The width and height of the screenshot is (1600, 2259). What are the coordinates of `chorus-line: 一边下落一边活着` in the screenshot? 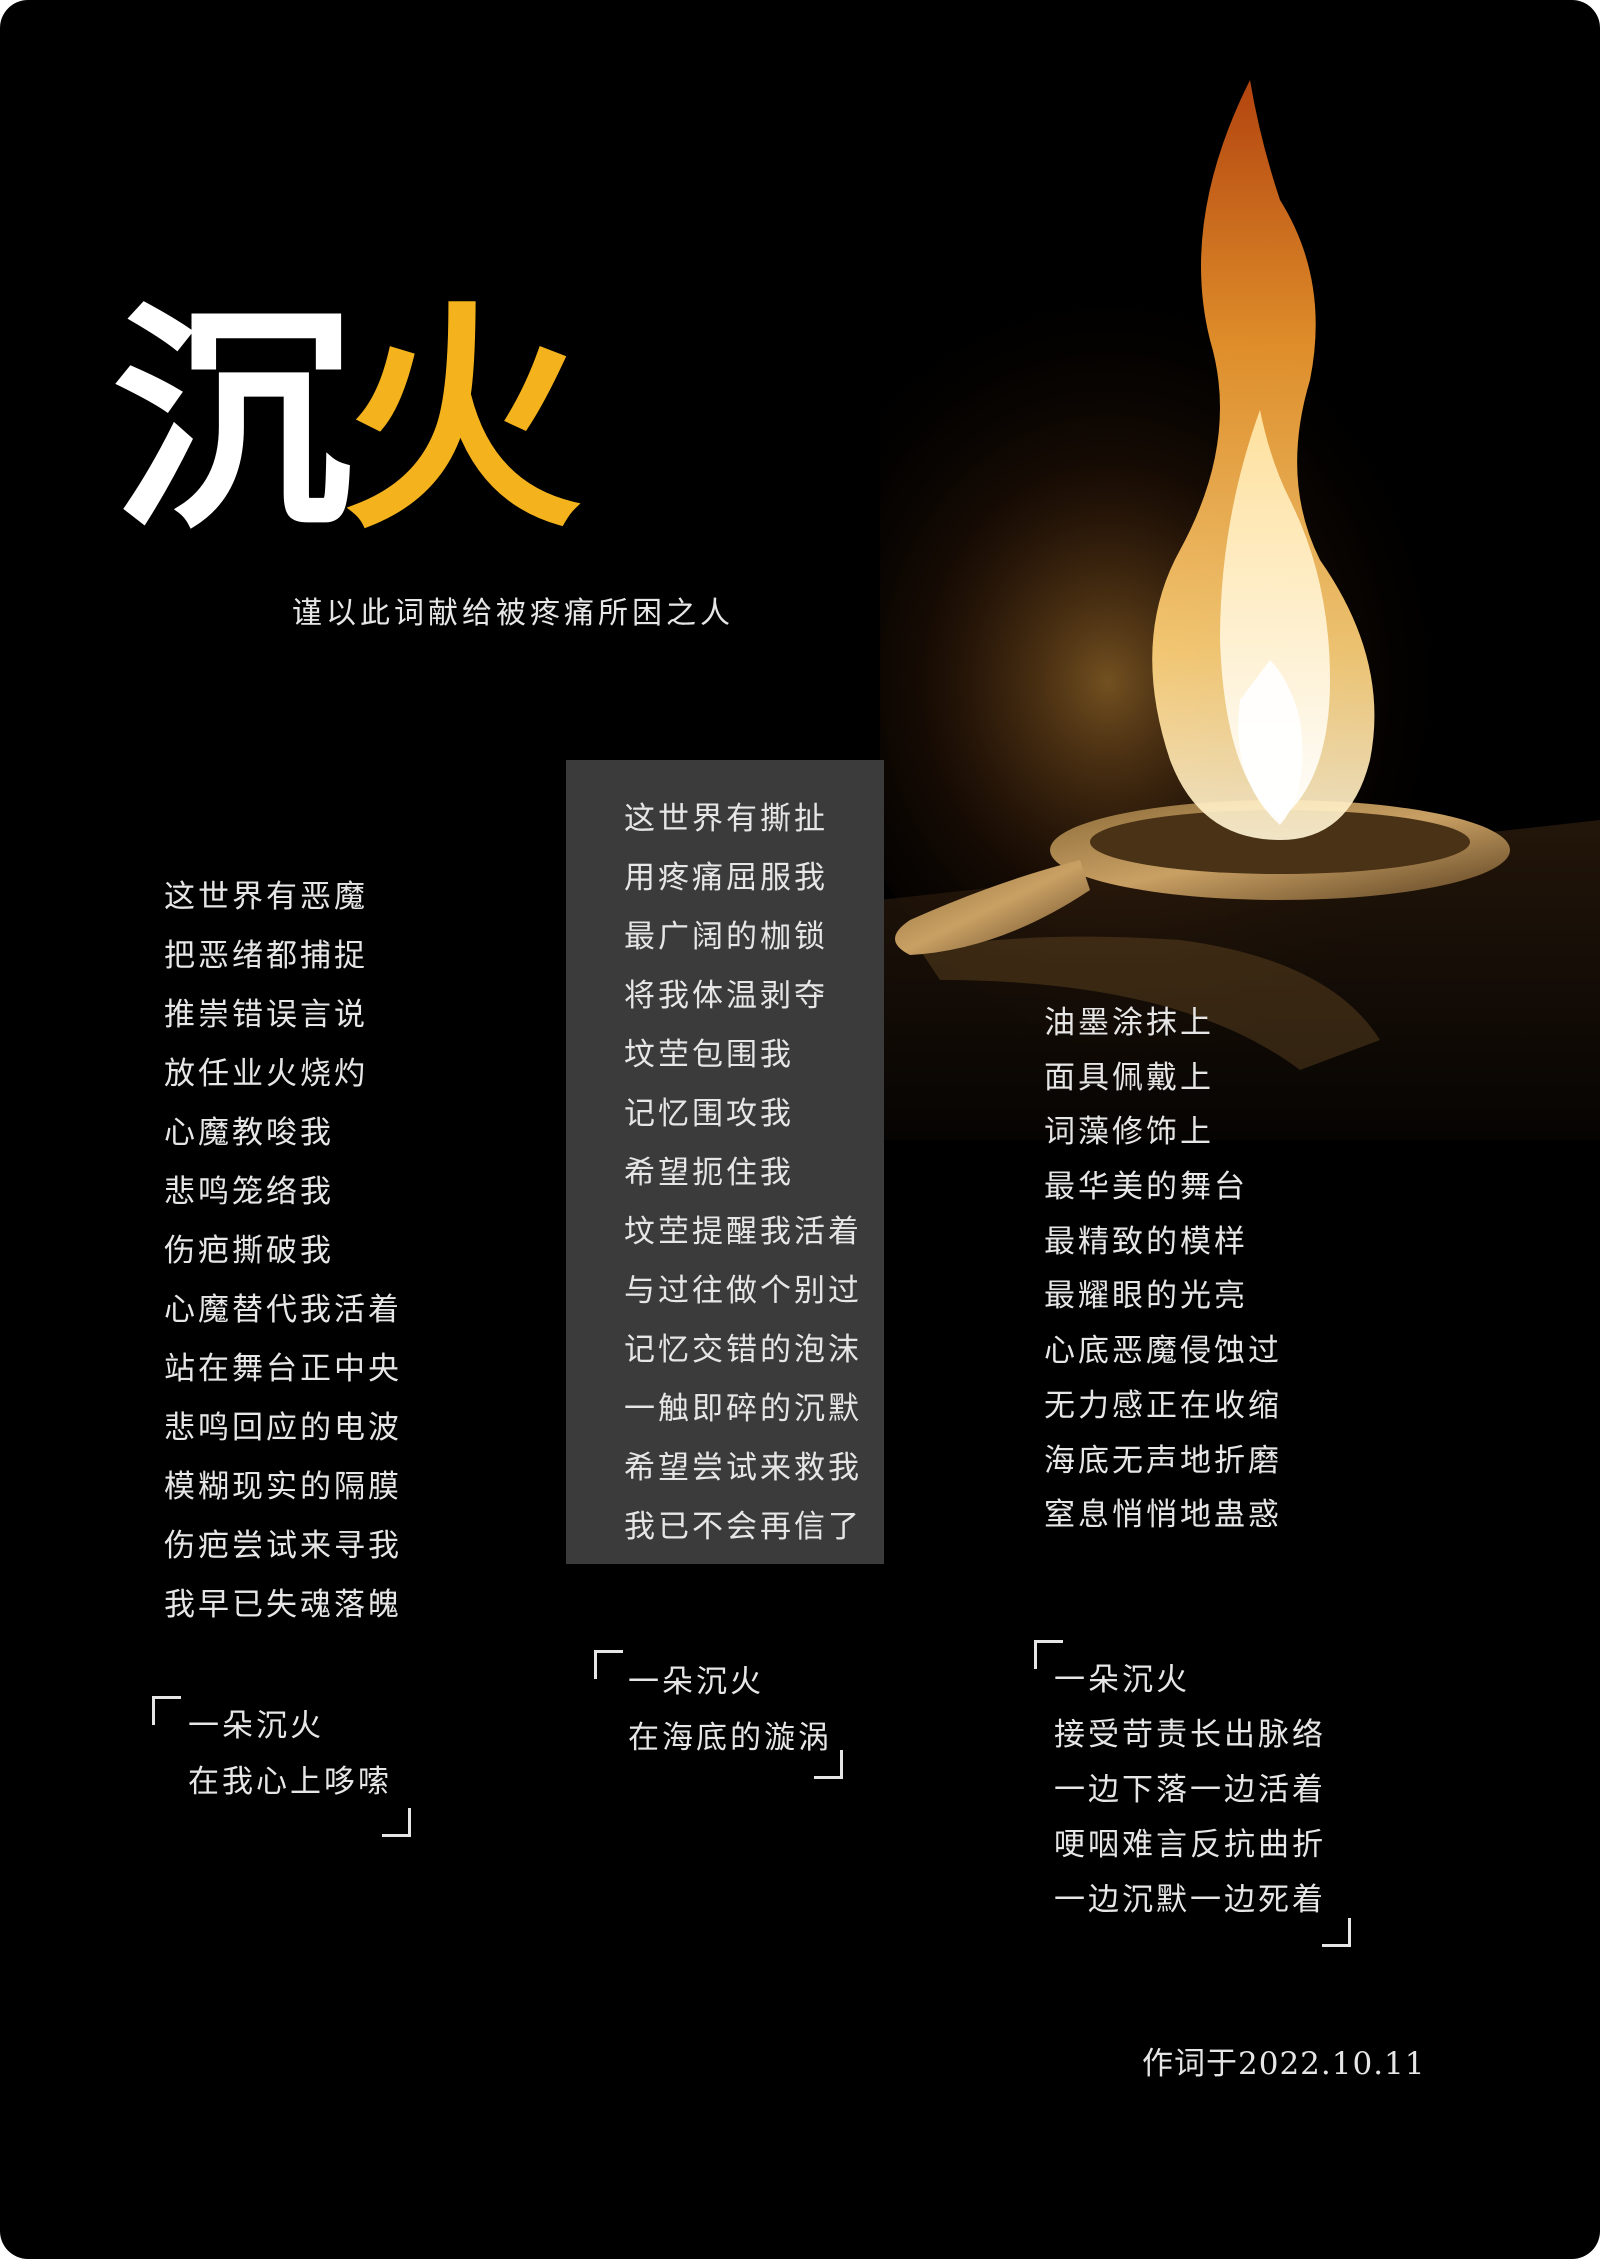 It's located at (1190, 1790).